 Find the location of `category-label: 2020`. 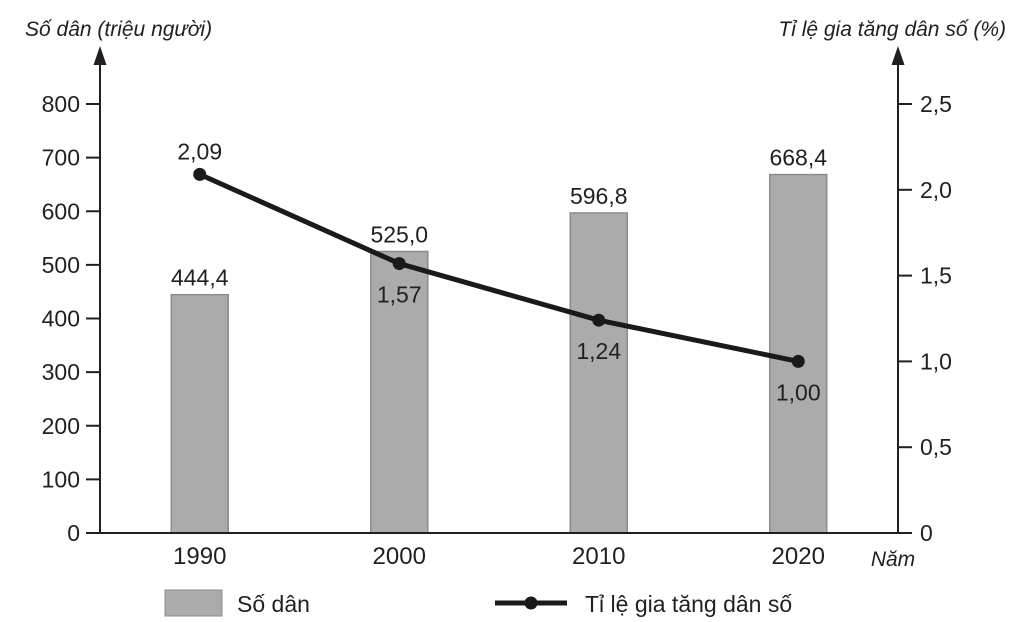

category-label: 2020 is located at coordinates (798, 556).